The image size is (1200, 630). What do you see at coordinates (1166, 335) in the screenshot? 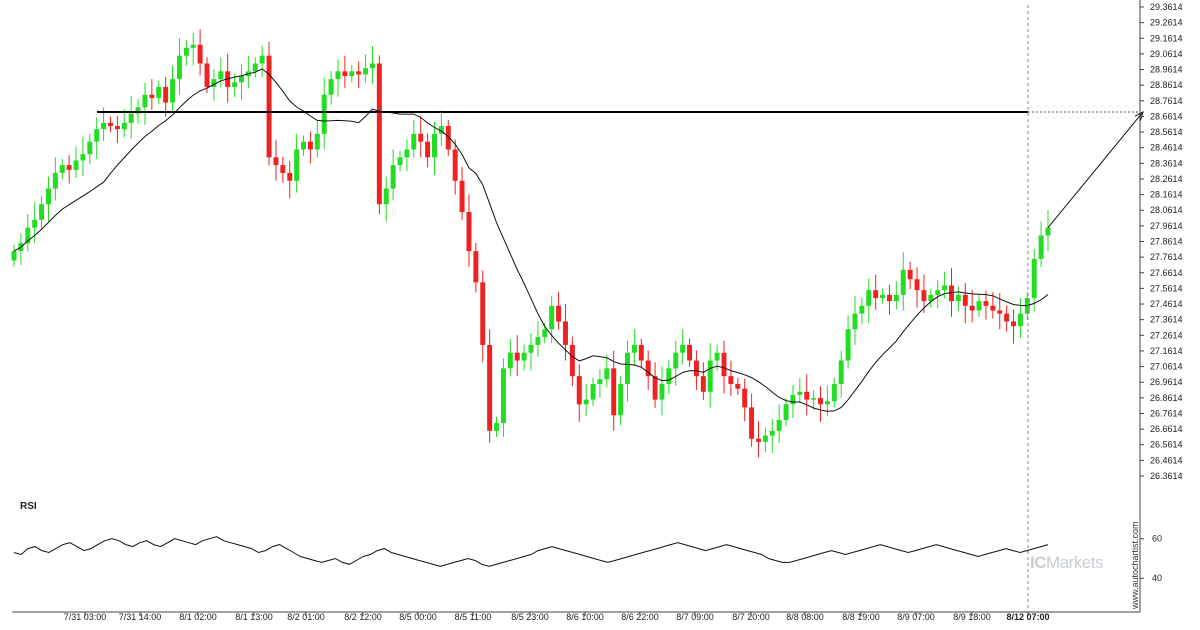
I see `y-tick-label: 27.2614` at bounding box center [1166, 335].